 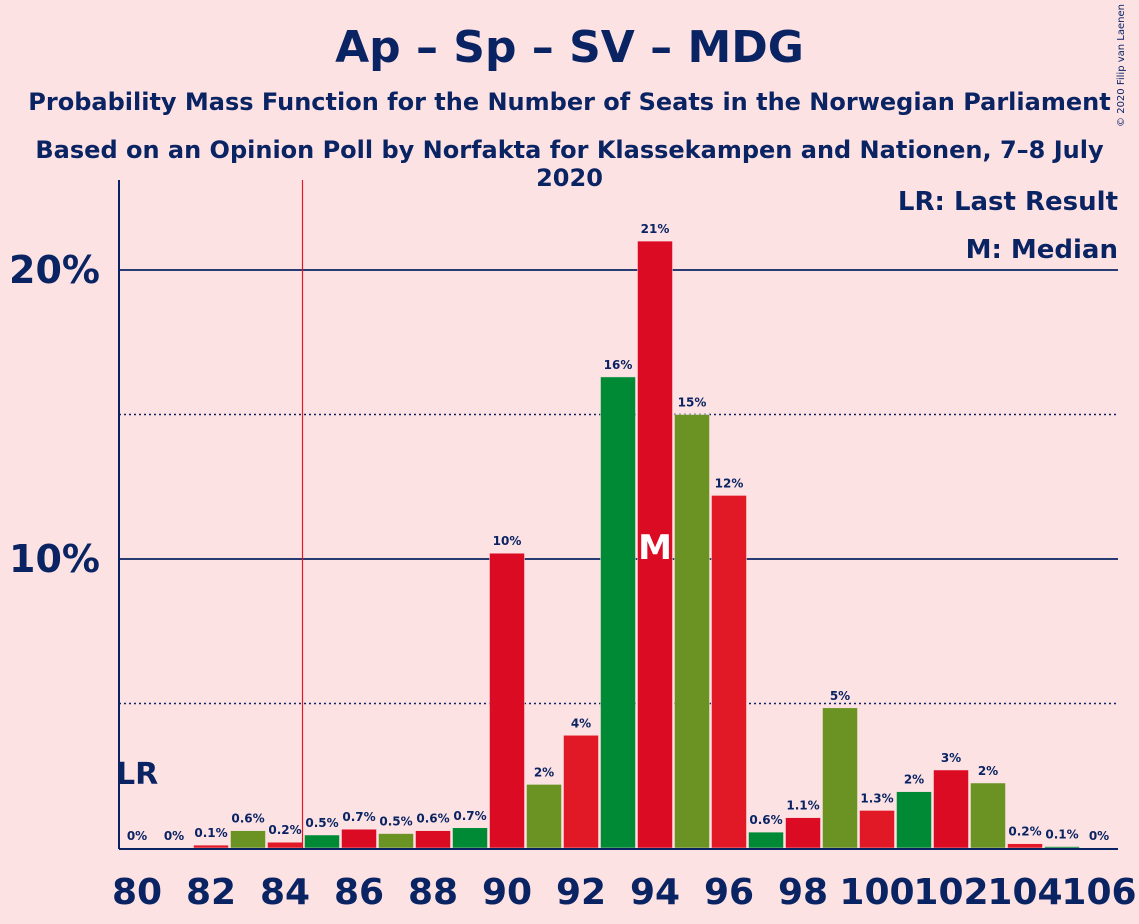 I want to click on legend-last-result: LR: Last Result, so click(x=1008, y=202).